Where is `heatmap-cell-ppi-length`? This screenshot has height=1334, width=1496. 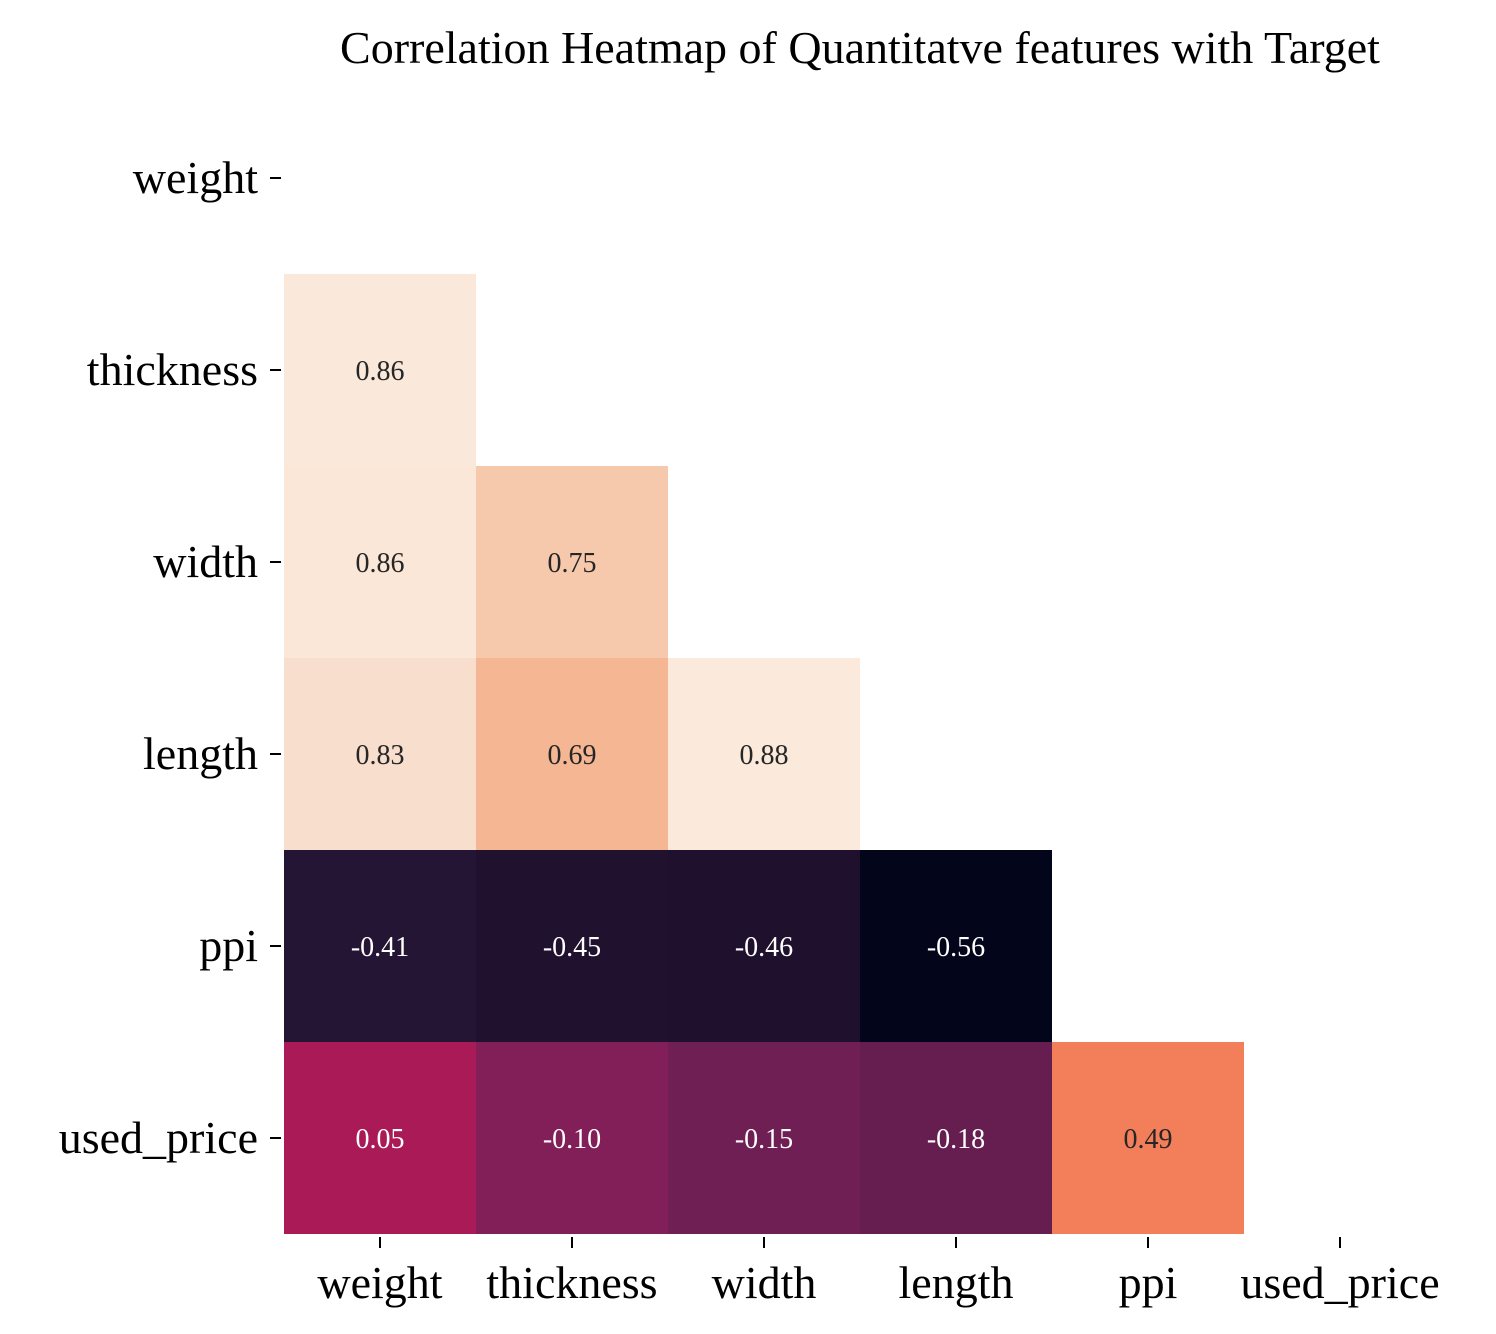
heatmap-cell-ppi-length is located at coordinates (956, 946).